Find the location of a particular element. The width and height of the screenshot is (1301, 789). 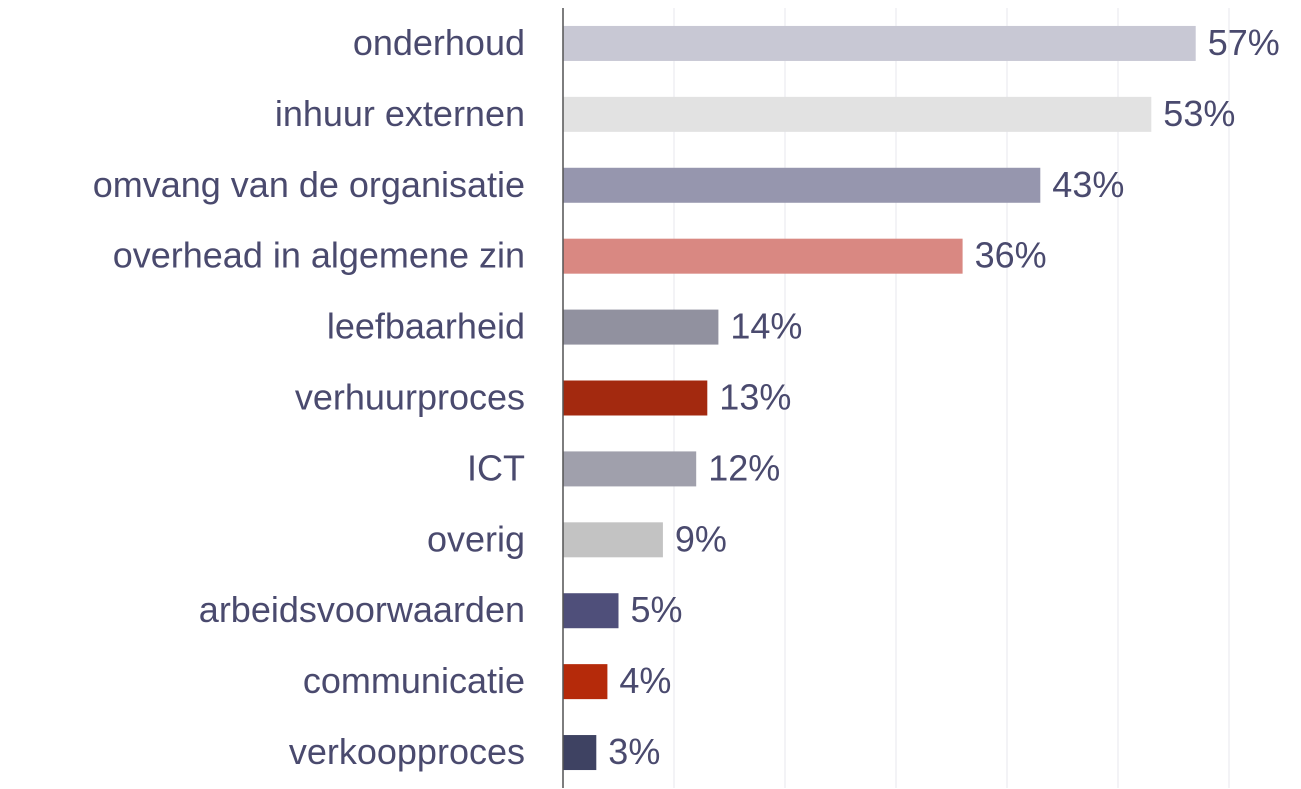

value-label: 5% is located at coordinates (657, 609).